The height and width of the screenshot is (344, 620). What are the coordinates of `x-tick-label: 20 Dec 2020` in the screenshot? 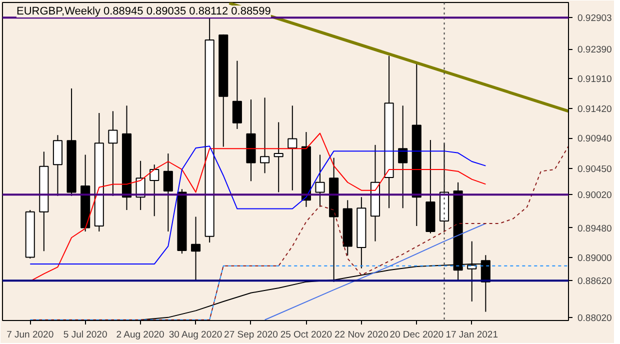 It's located at (417, 335).